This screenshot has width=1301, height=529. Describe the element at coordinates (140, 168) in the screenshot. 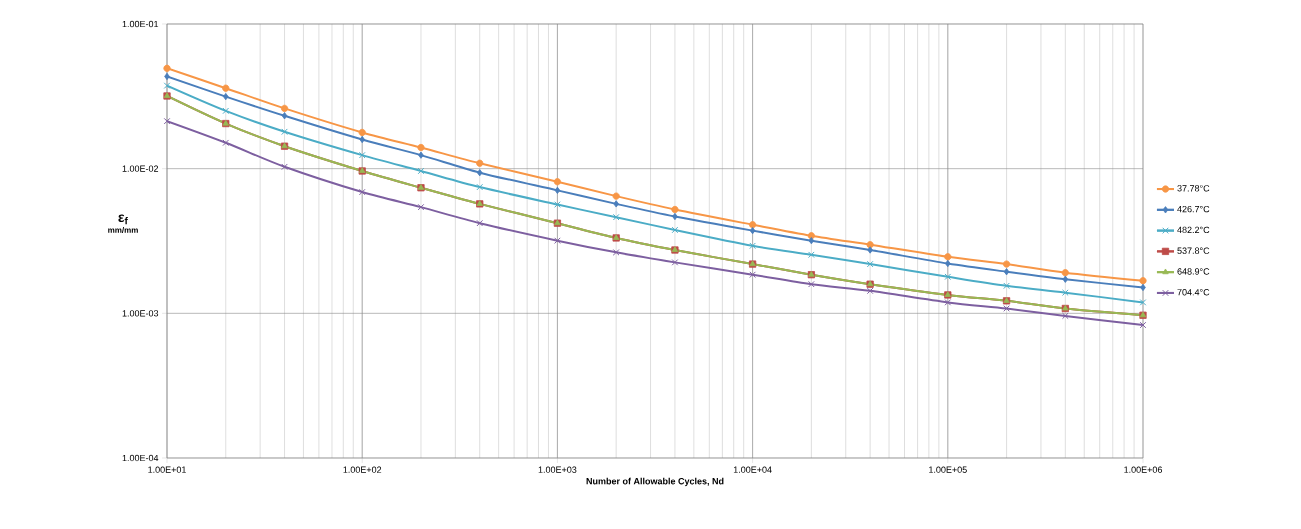

I see `y-tick-label: 1.00E-02` at that location.